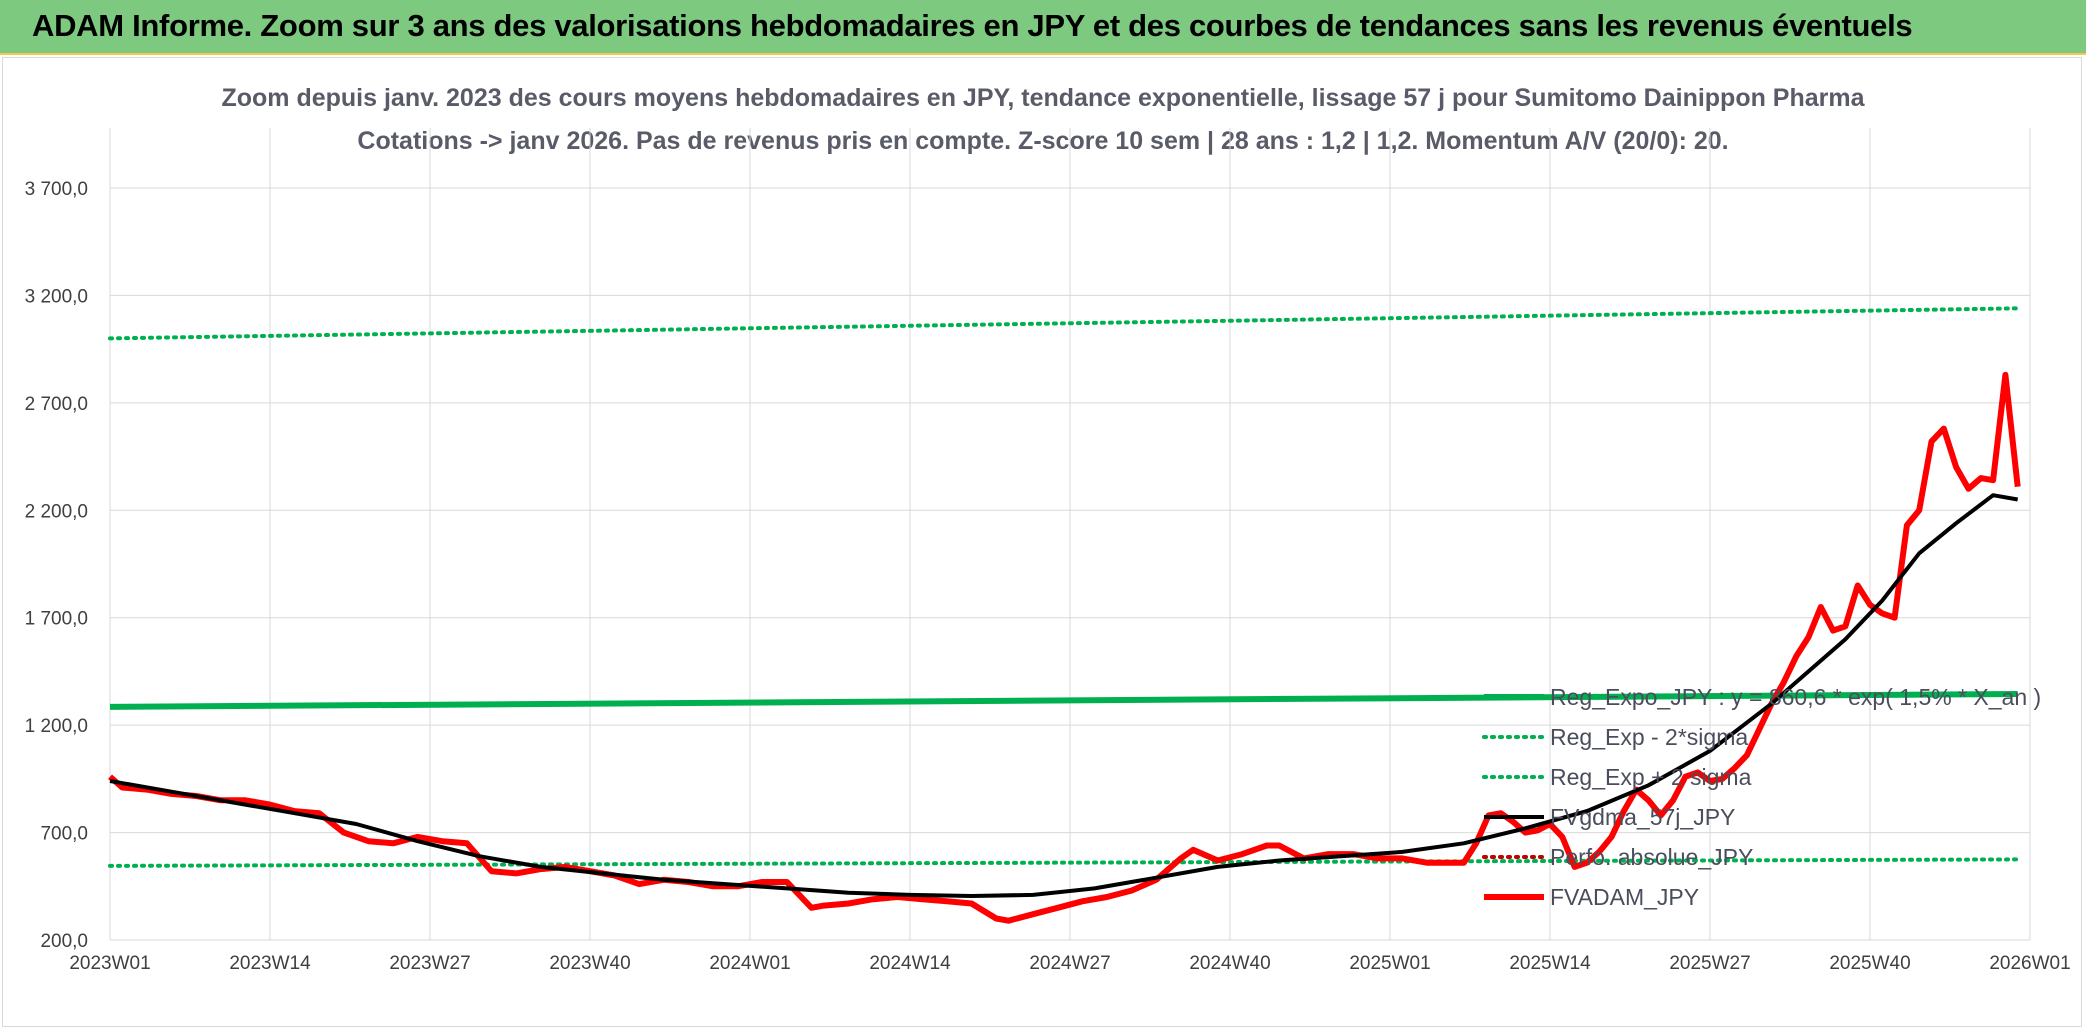  I want to click on legend-label: Reg_Exp - 2*sigma, so click(1649, 737).